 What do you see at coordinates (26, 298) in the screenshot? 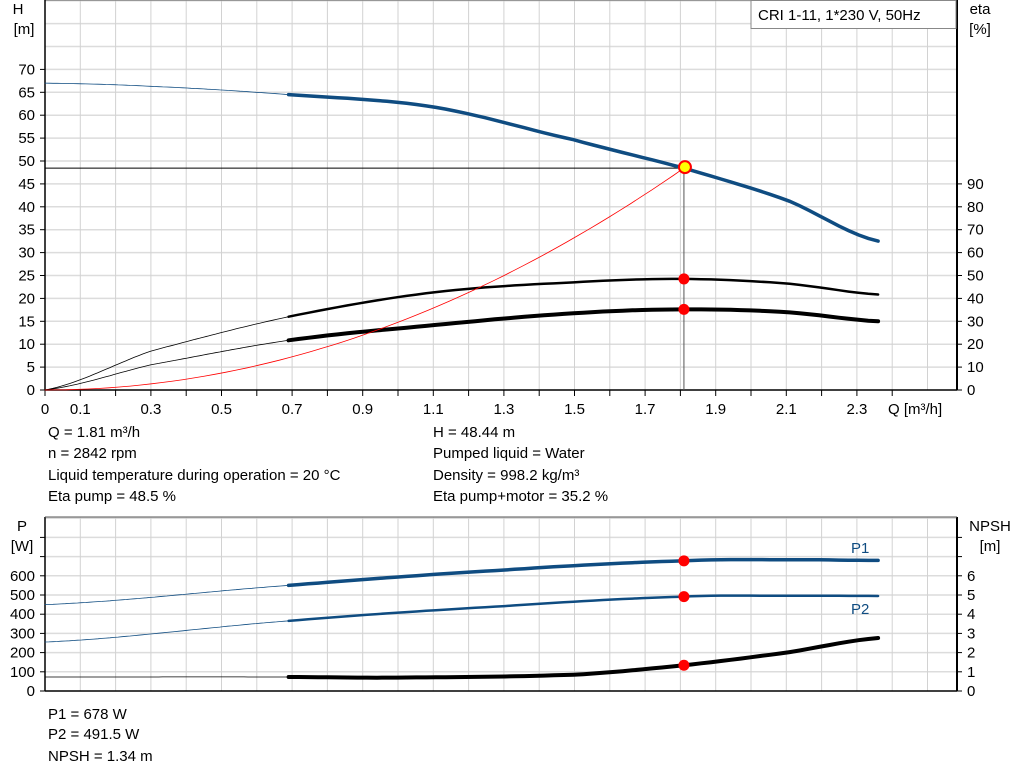
I see `y-tick-label: 20` at bounding box center [26, 298].